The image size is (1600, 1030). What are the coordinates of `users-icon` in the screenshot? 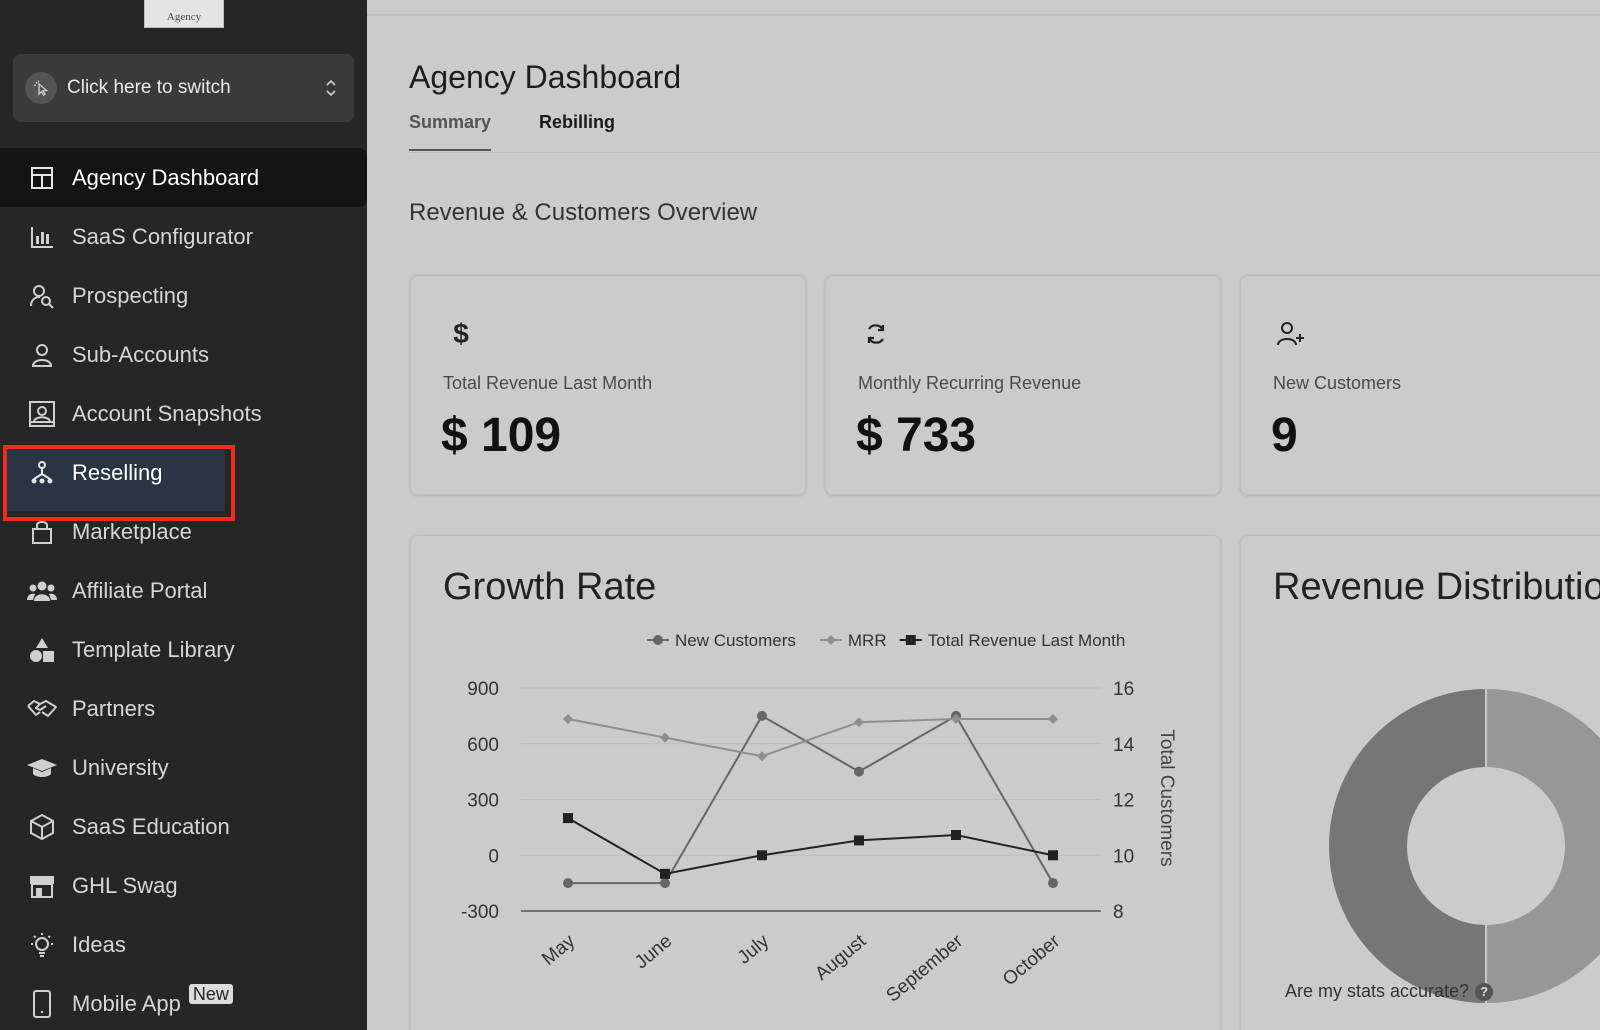 It's located at (42, 591).